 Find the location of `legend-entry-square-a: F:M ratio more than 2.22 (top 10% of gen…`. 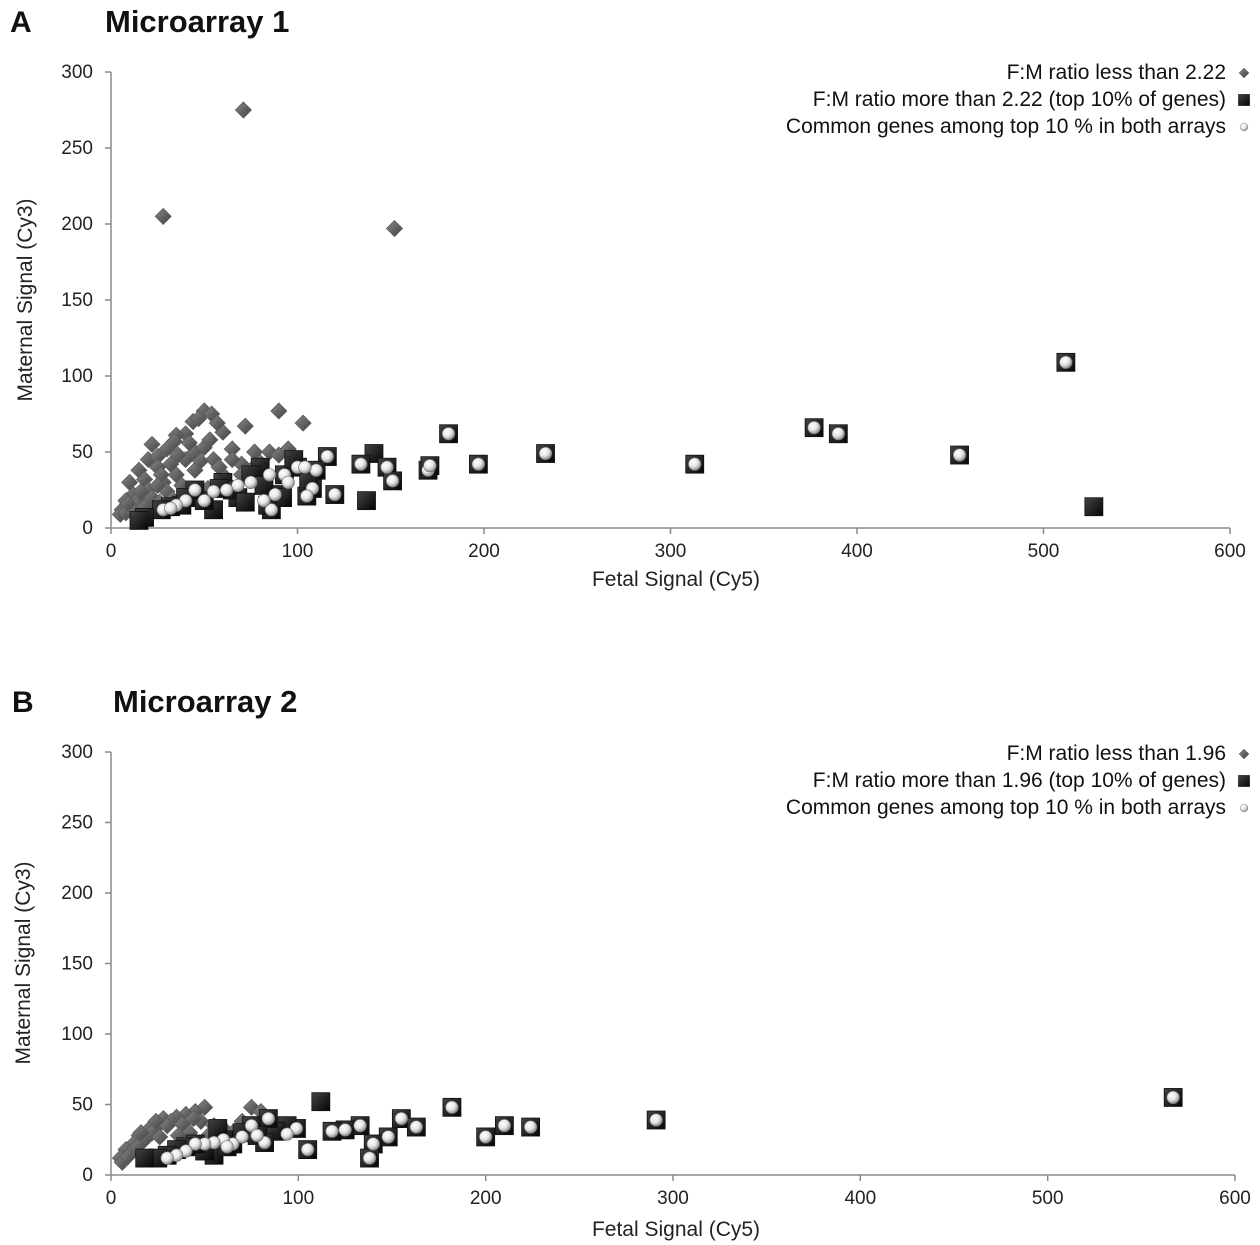

legend-entry-square-a: F:M ratio more than 2.22 (top 10% of gen… is located at coordinates (1019, 99).